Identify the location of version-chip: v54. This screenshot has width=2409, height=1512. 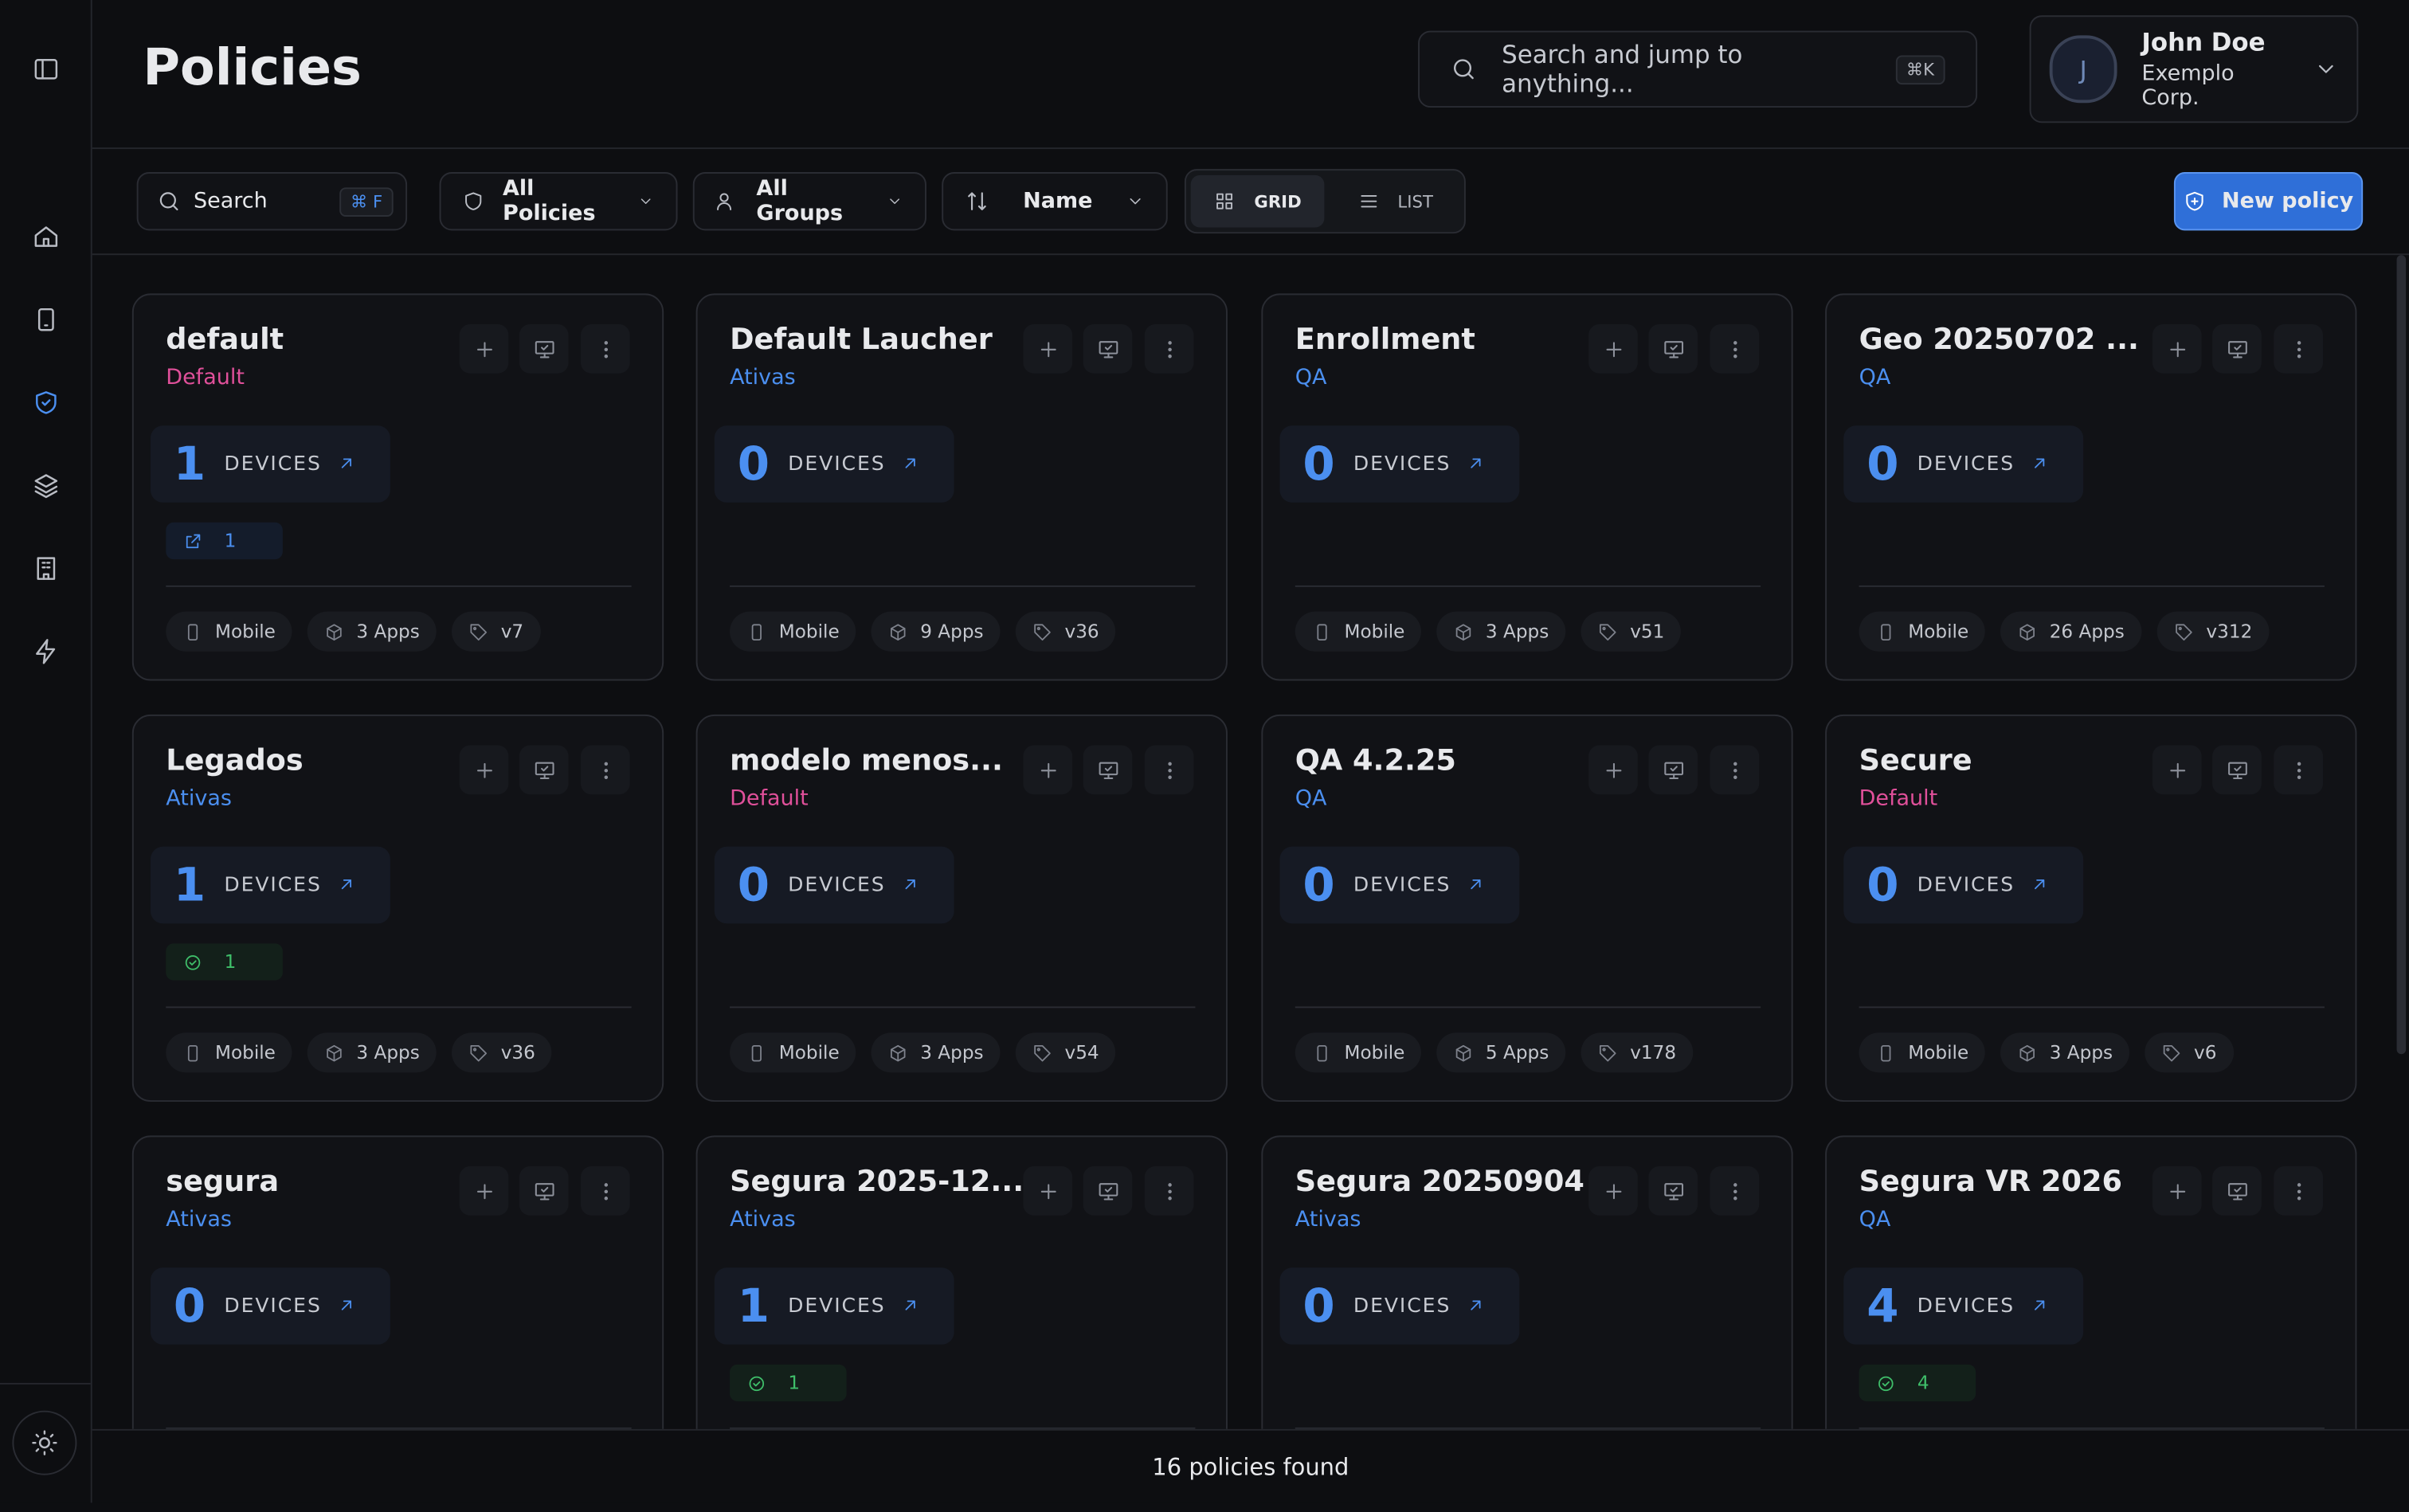
(1065, 1053).